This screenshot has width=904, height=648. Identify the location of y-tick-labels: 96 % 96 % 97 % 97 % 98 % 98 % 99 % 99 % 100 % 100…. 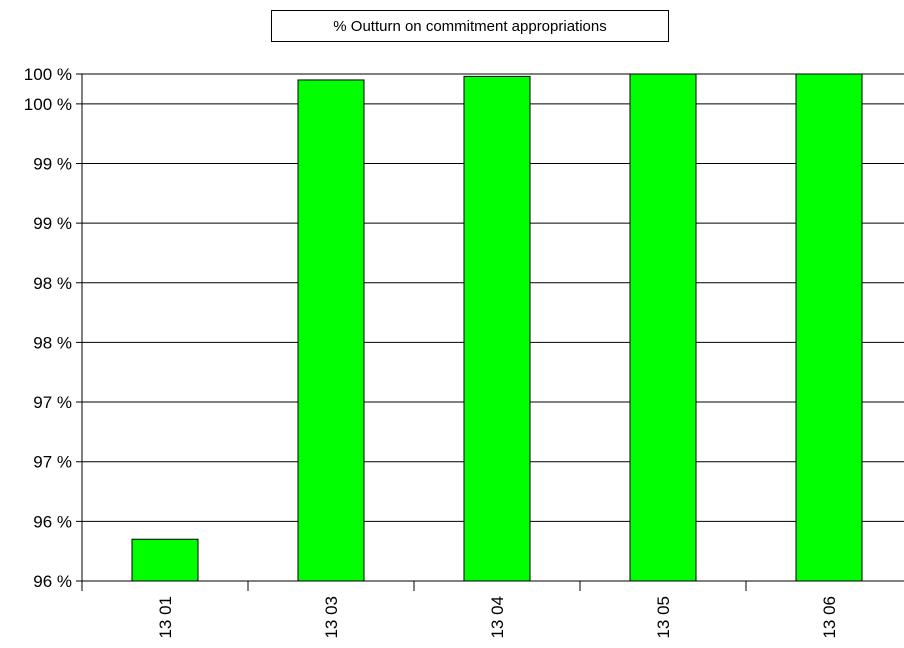
(48, 328).